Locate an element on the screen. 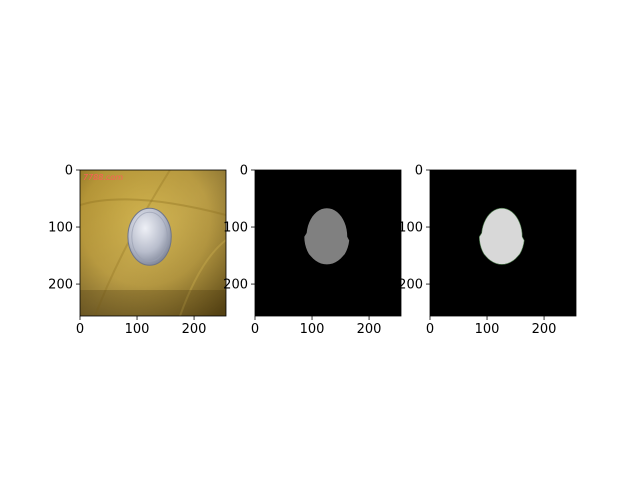 The width and height of the screenshot is (640, 480). panel-mask-gray: 0 100 200 0 100 200 is located at coordinates (312, 251).